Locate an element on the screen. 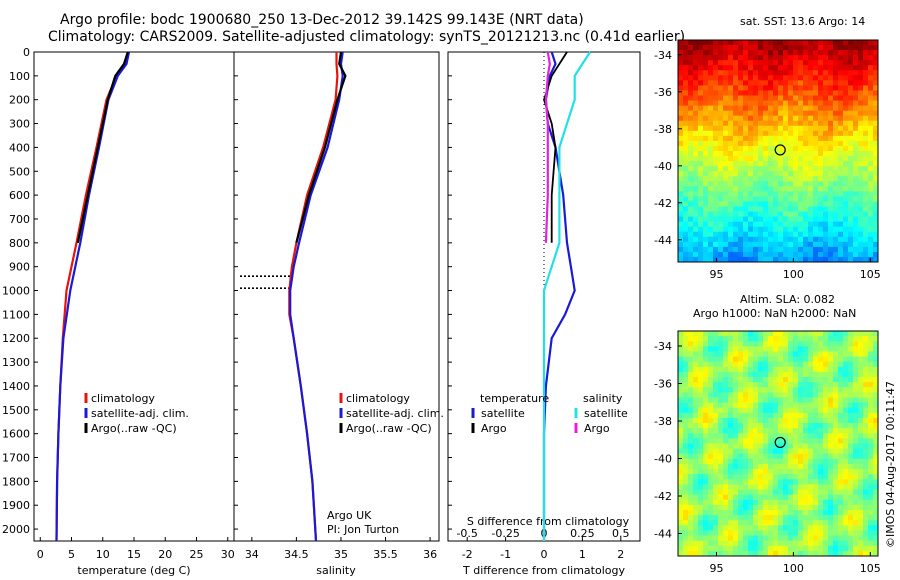  sla-map-title-line2: Argo h1000: NaN h2000: NaN is located at coordinates (775, 313).